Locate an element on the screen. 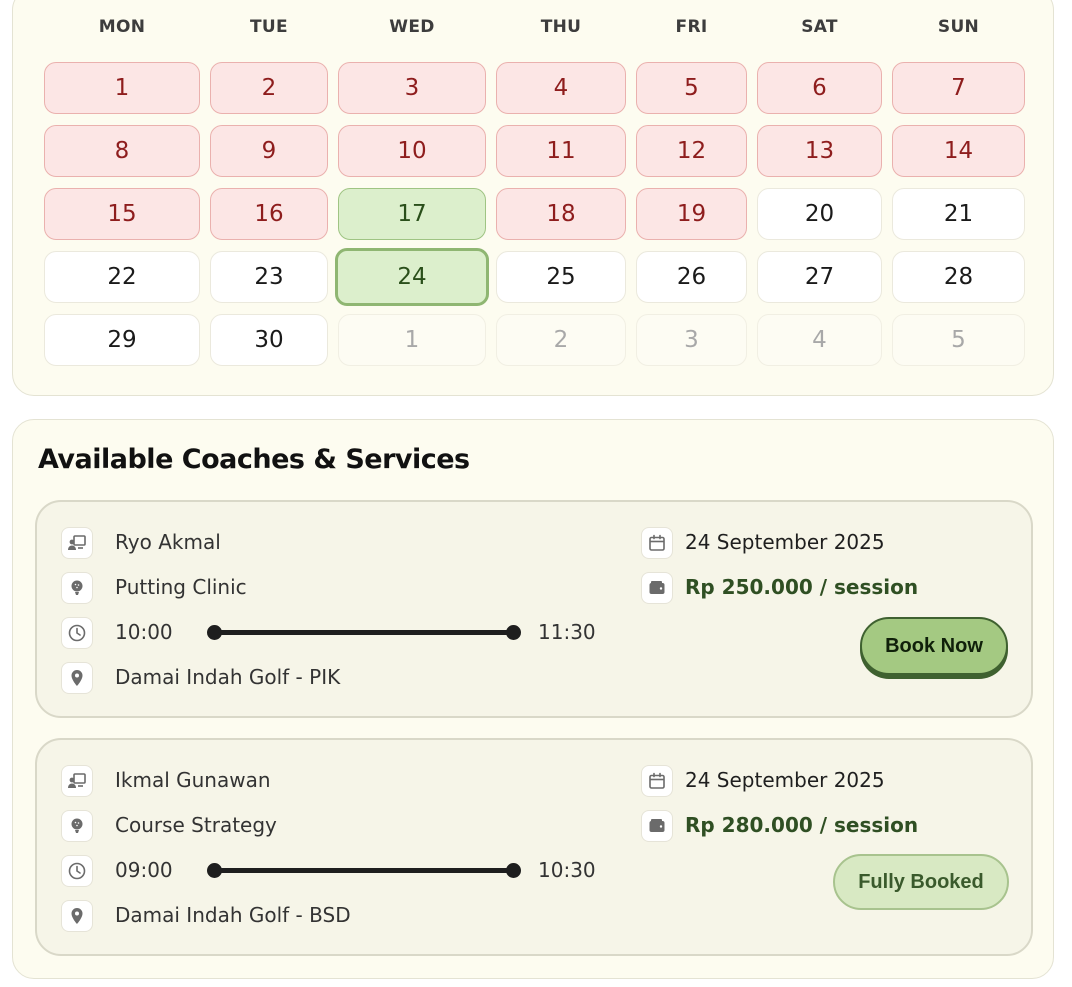 The height and width of the screenshot is (987, 1072). start-time: 09:00 is located at coordinates (144, 870).